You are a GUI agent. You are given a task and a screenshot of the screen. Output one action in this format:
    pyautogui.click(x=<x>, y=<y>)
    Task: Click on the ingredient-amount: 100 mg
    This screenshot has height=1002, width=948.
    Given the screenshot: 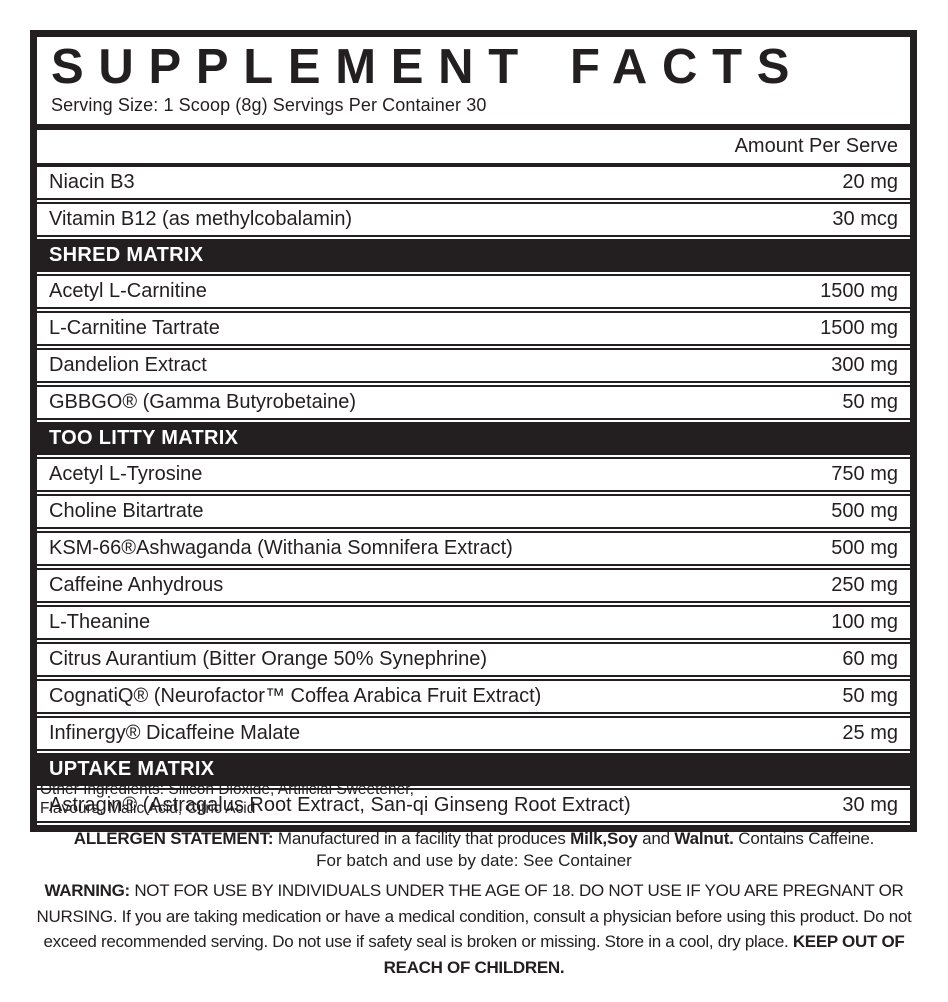 What is the action you would take?
    pyautogui.click(x=864, y=622)
    